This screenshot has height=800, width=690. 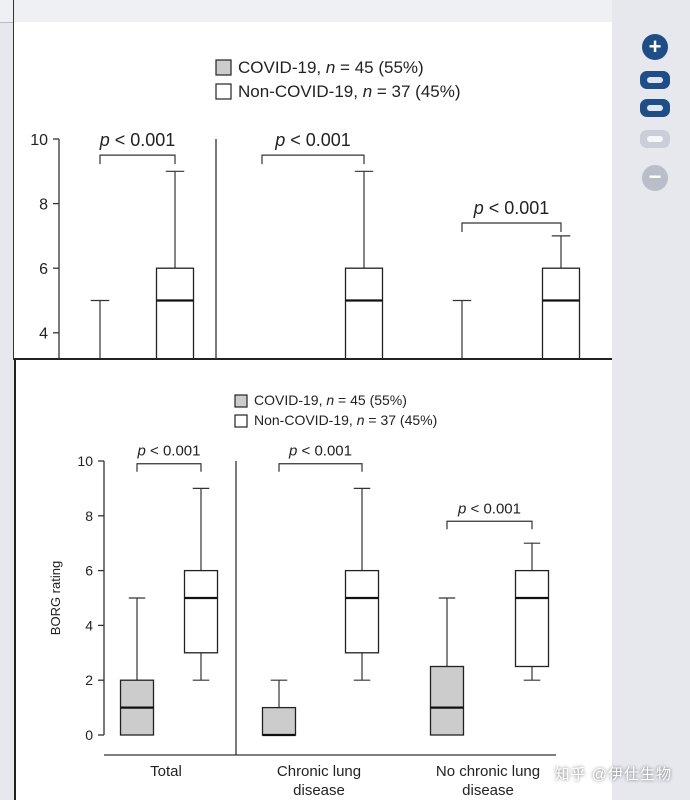 I want to click on zoom-in-button: +, so click(x=655, y=47).